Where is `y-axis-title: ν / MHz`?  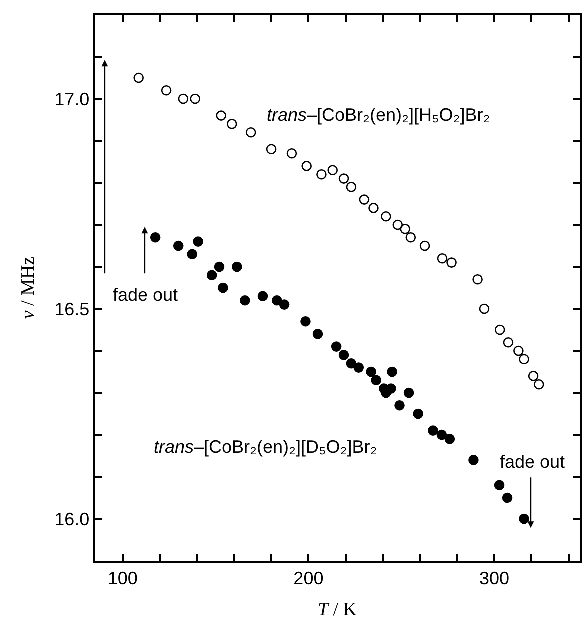
y-axis-title: ν / MHz is located at coordinates (28, 288).